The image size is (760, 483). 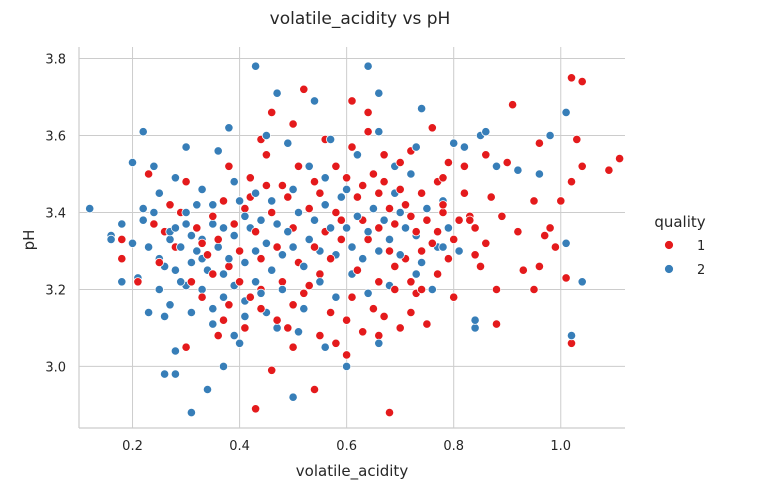 What do you see at coordinates (346, 446) in the screenshot?
I see `x-tick-label: 0.6` at bounding box center [346, 446].